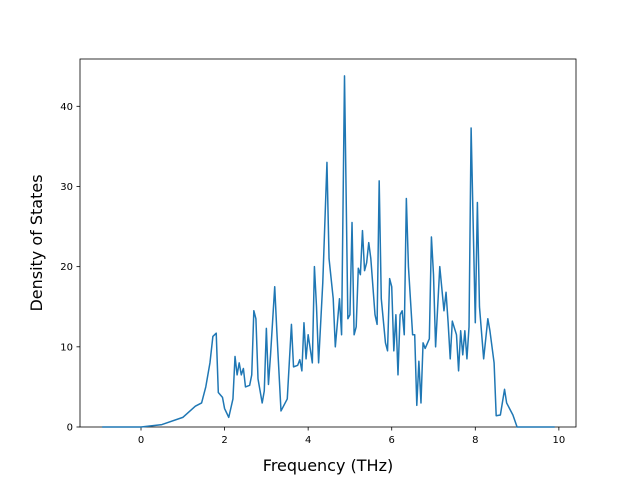  What do you see at coordinates (66, 107) in the screenshot?
I see `y-tick-label: 40` at bounding box center [66, 107].